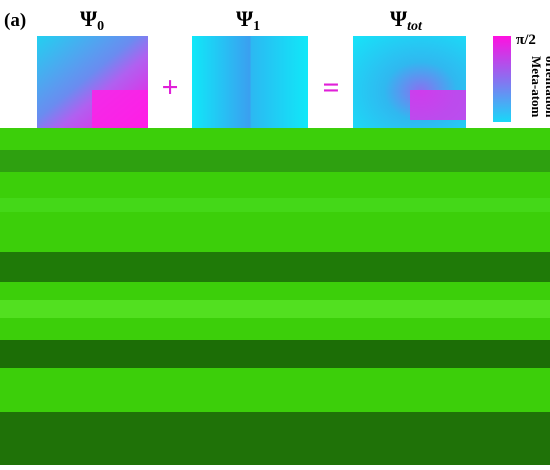 The width and height of the screenshot is (550, 470). Describe the element at coordinates (502, 79) in the screenshot. I see `colorbar` at that location.